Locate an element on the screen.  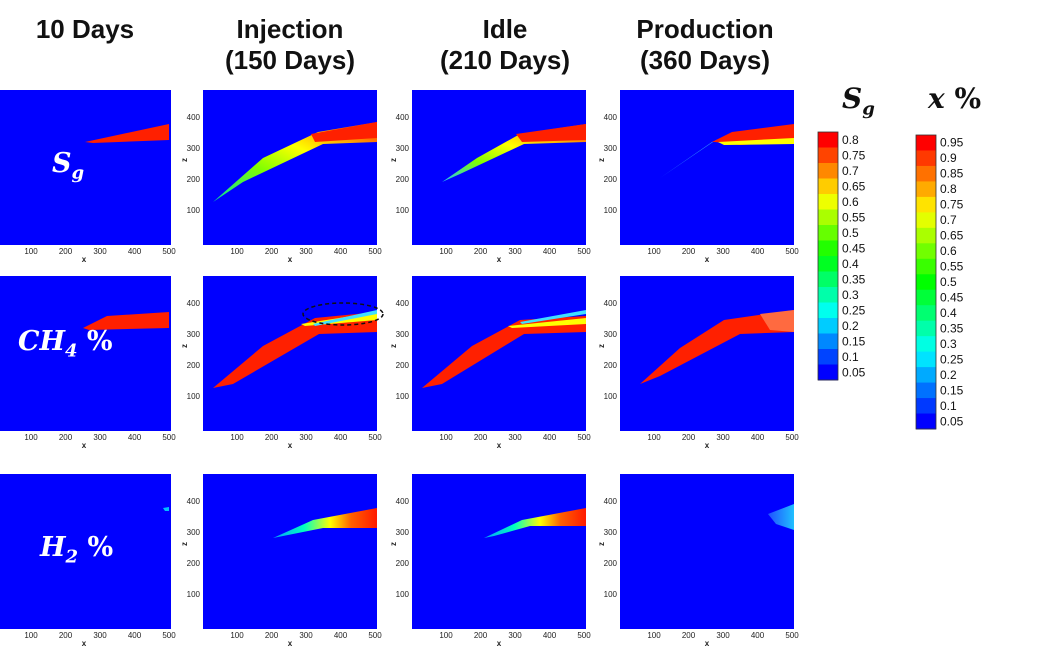
colorbar-label: 0.75 is located at coordinates (854, 155).